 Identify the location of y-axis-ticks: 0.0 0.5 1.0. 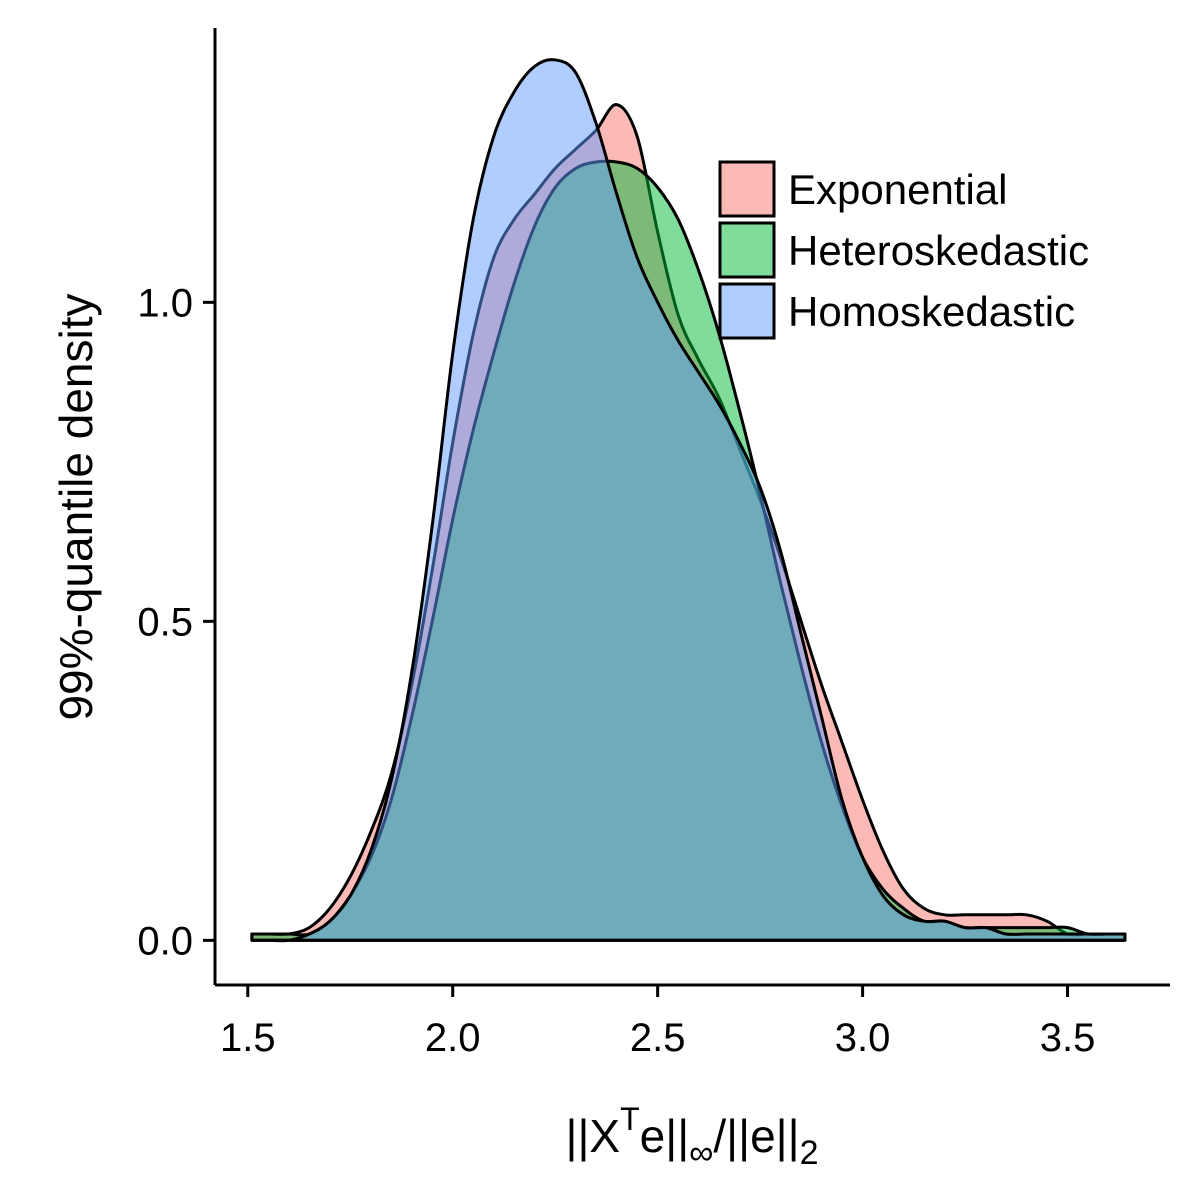
(176, 622).